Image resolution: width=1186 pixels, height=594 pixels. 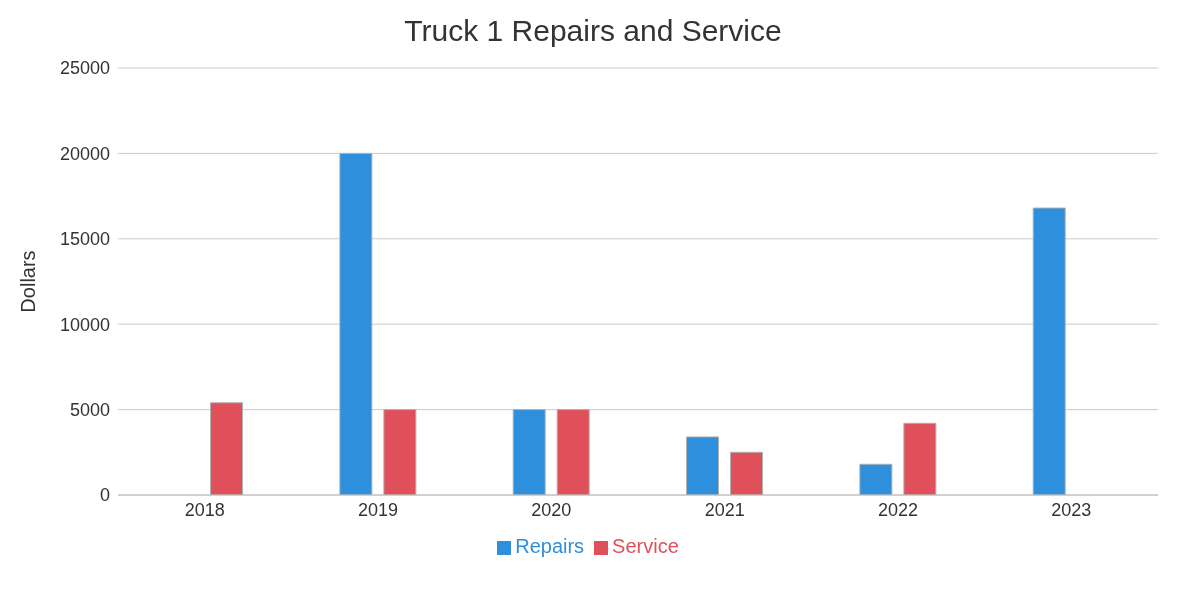 I want to click on x-tick-label: 2023, so click(x=1071, y=509).